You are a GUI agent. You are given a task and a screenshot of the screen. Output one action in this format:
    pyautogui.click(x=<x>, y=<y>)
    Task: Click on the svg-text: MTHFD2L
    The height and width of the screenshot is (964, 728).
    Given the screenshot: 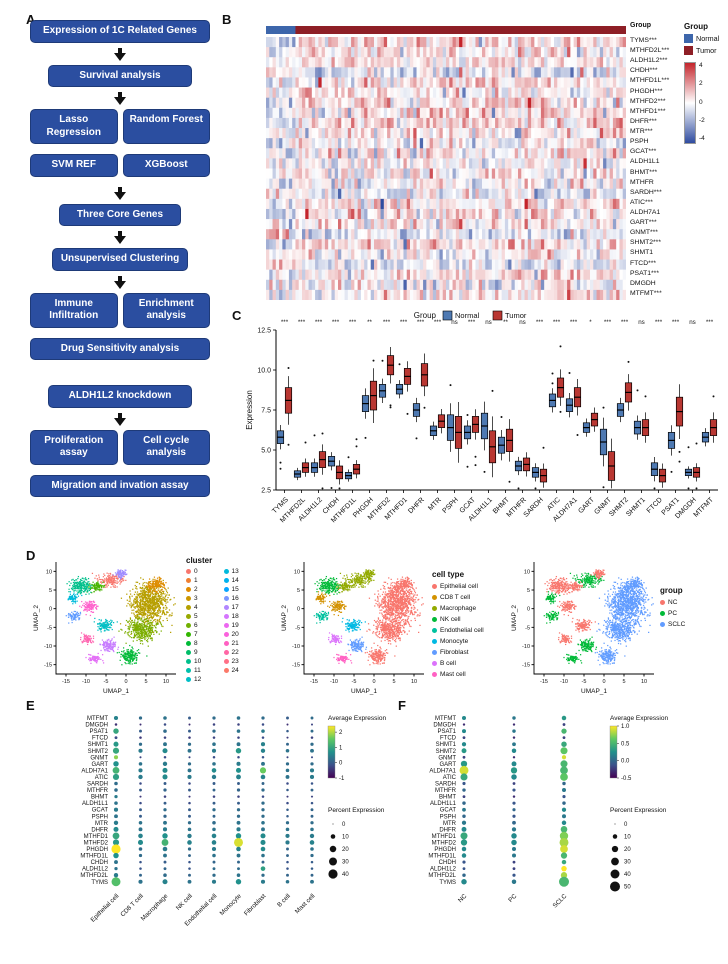 What is the action you would take?
    pyautogui.click(x=94, y=876)
    